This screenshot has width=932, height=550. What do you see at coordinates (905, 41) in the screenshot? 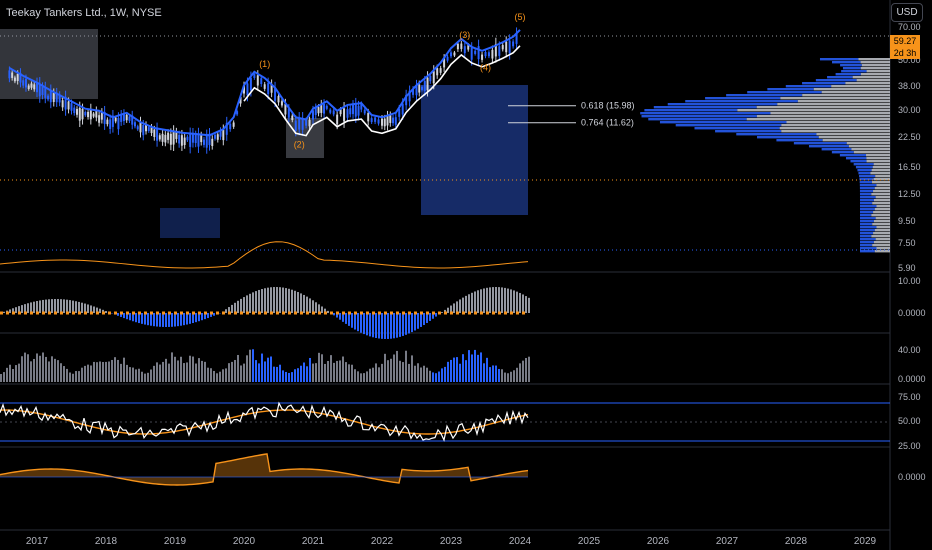
I see `last-price-badge: 59.27` at bounding box center [905, 41].